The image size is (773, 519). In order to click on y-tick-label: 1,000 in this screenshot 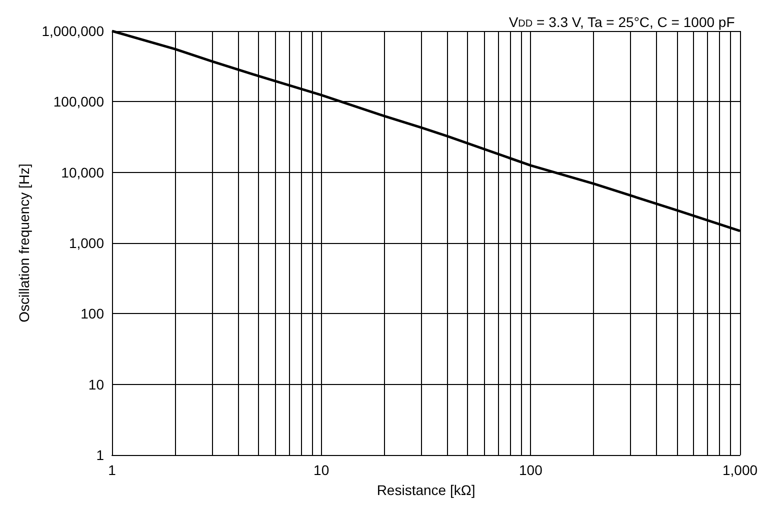, I will do `click(86, 243)`.